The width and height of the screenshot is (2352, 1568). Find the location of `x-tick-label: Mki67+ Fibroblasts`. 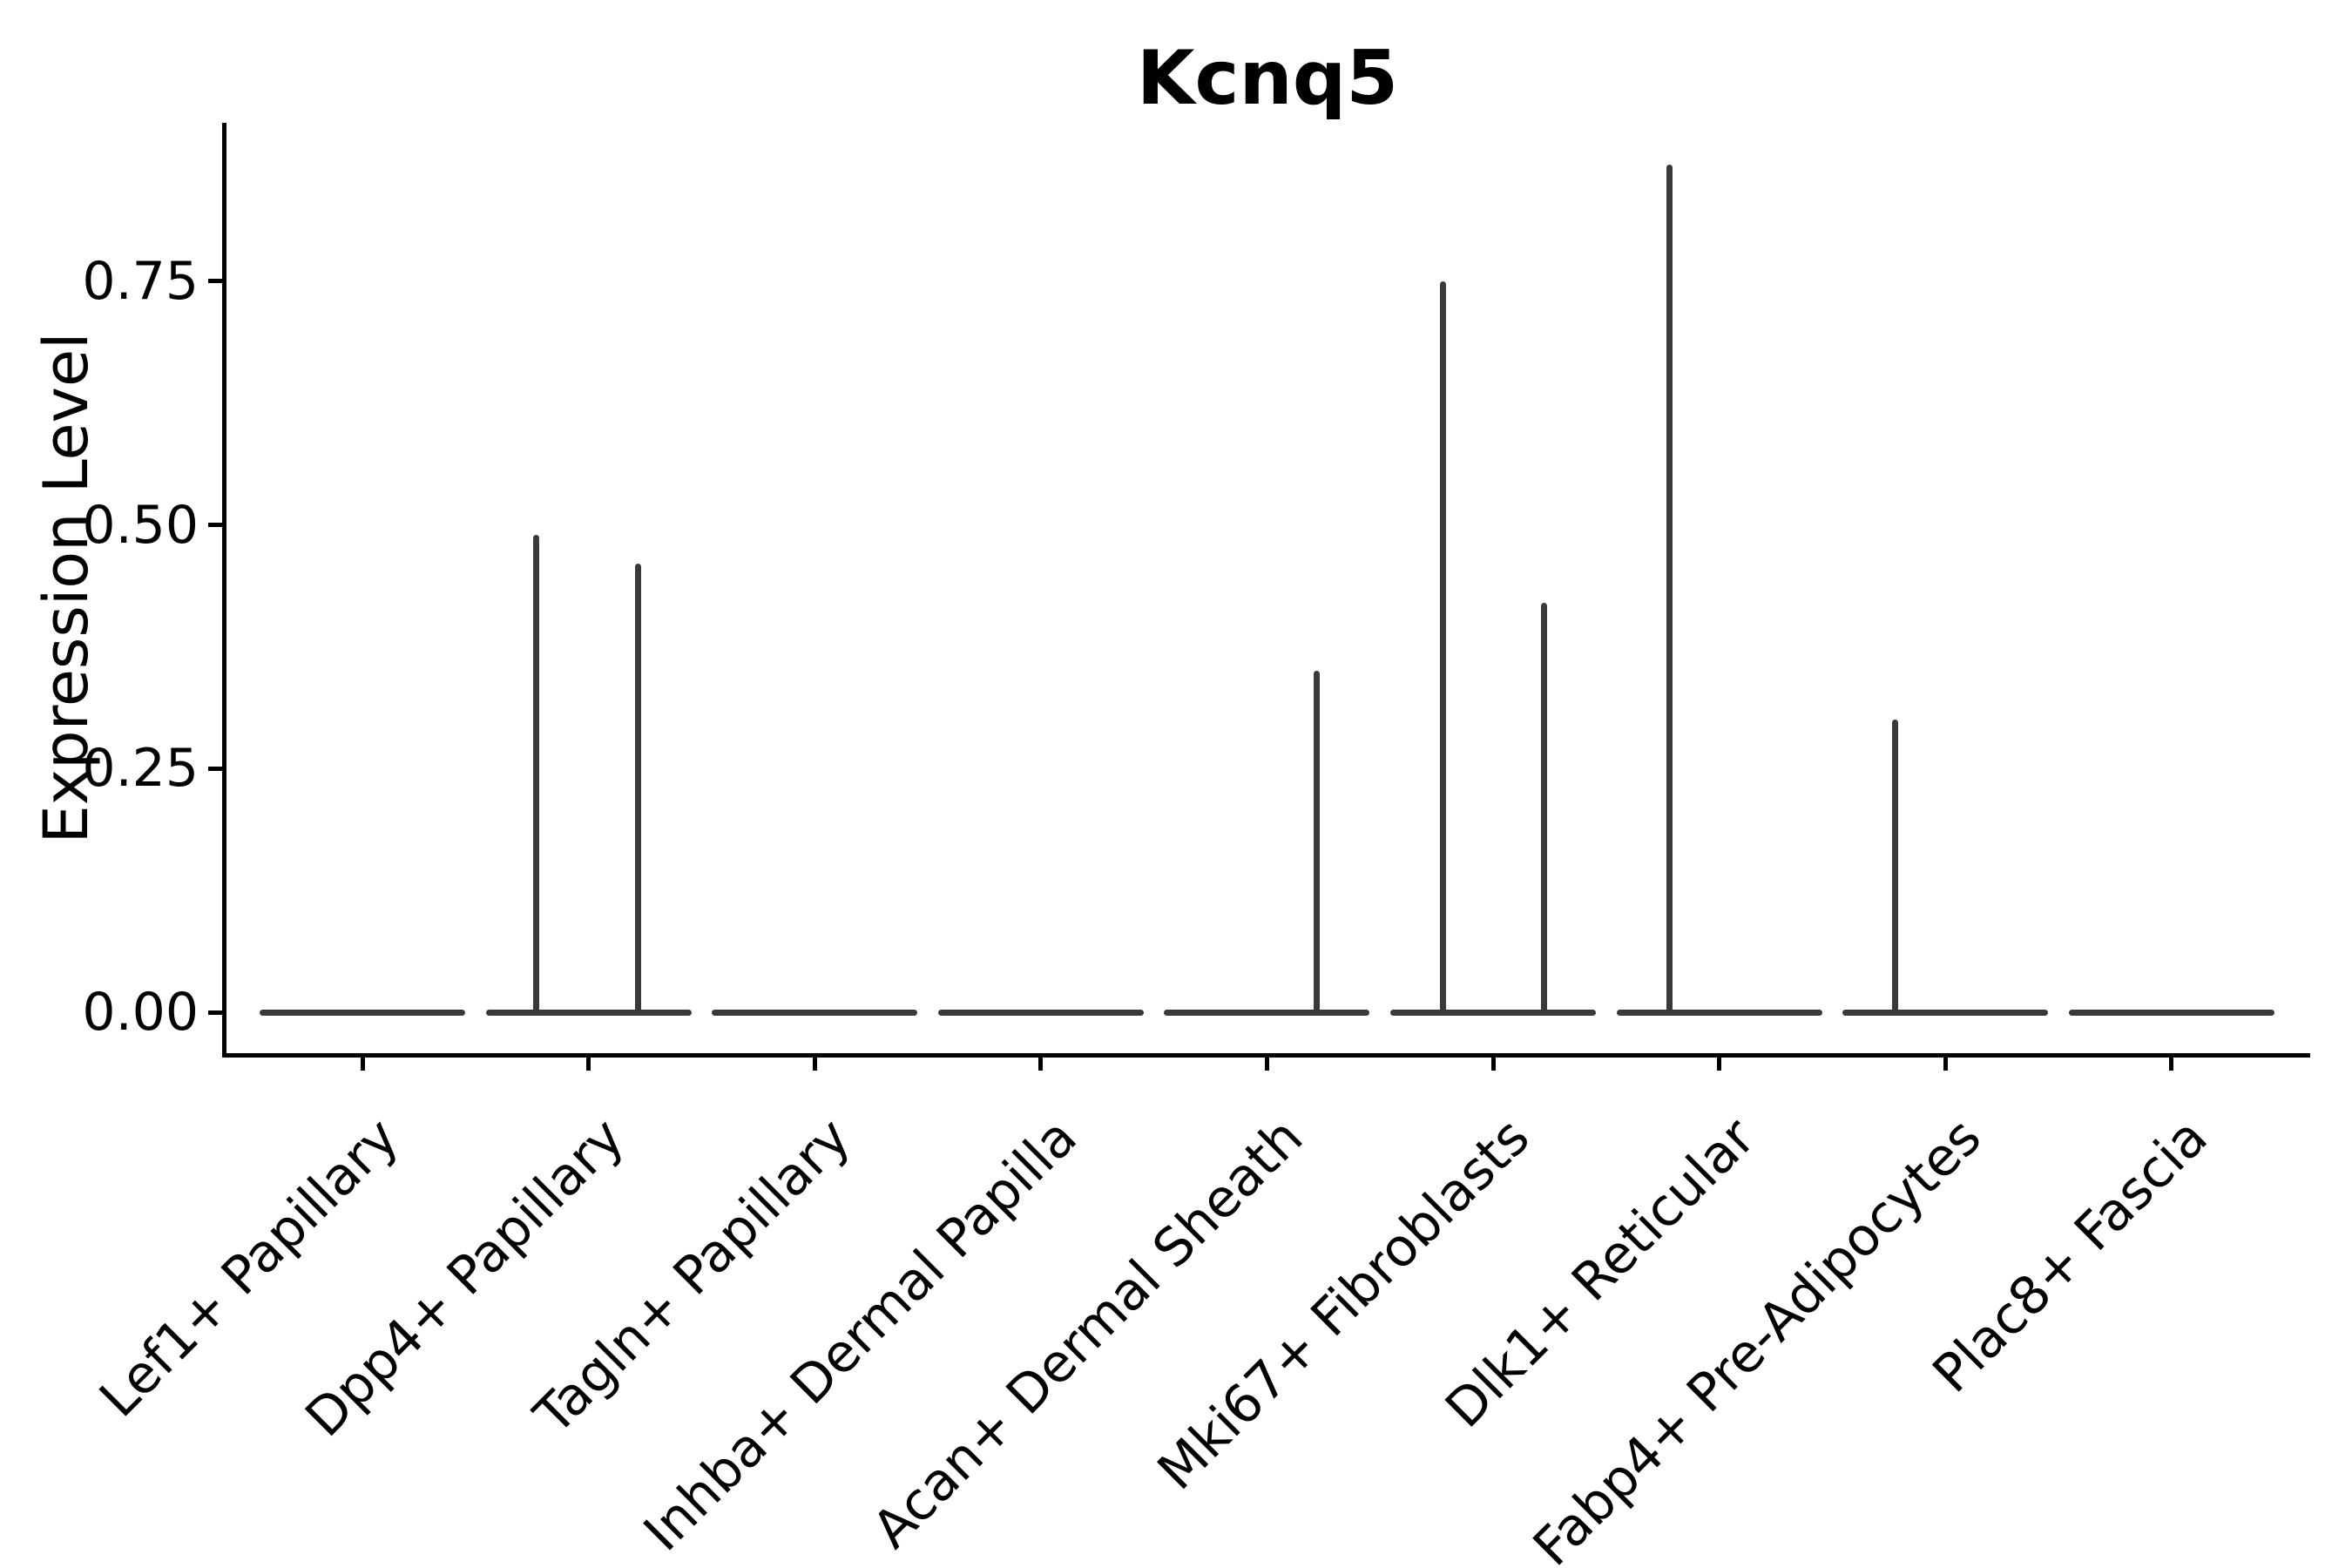

x-tick-label: Mki67+ Fibroblasts is located at coordinates (1343, 1304).